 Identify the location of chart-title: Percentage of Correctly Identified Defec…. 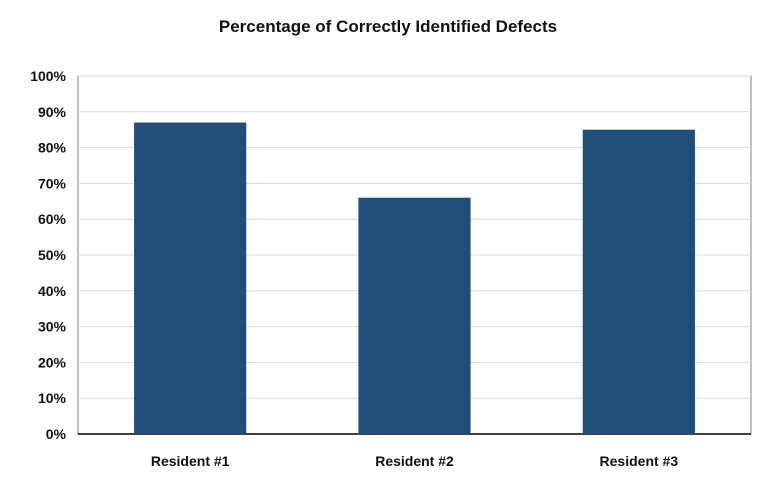
(388, 26).